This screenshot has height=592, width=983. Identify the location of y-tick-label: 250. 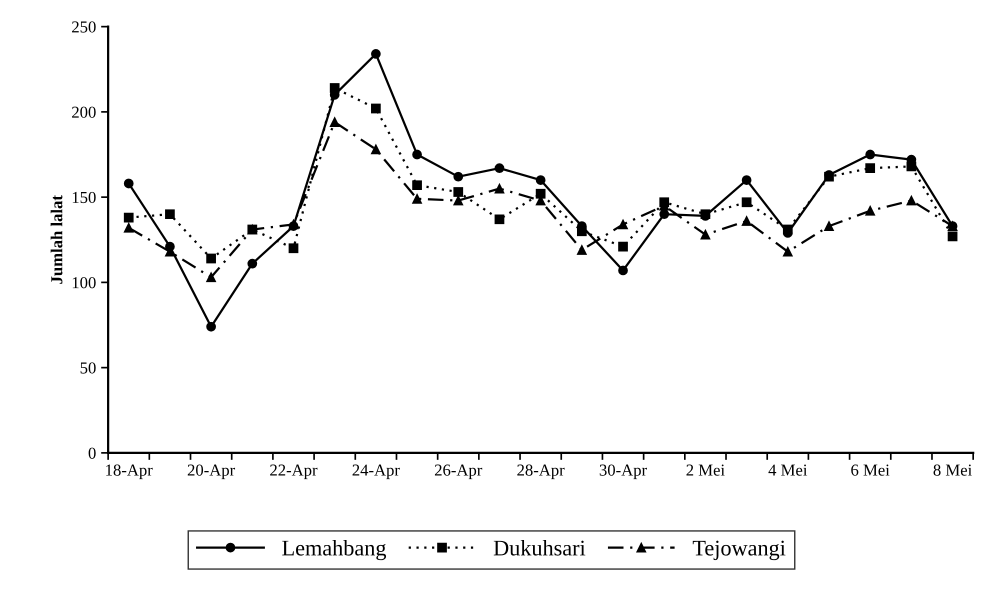
(84, 27).